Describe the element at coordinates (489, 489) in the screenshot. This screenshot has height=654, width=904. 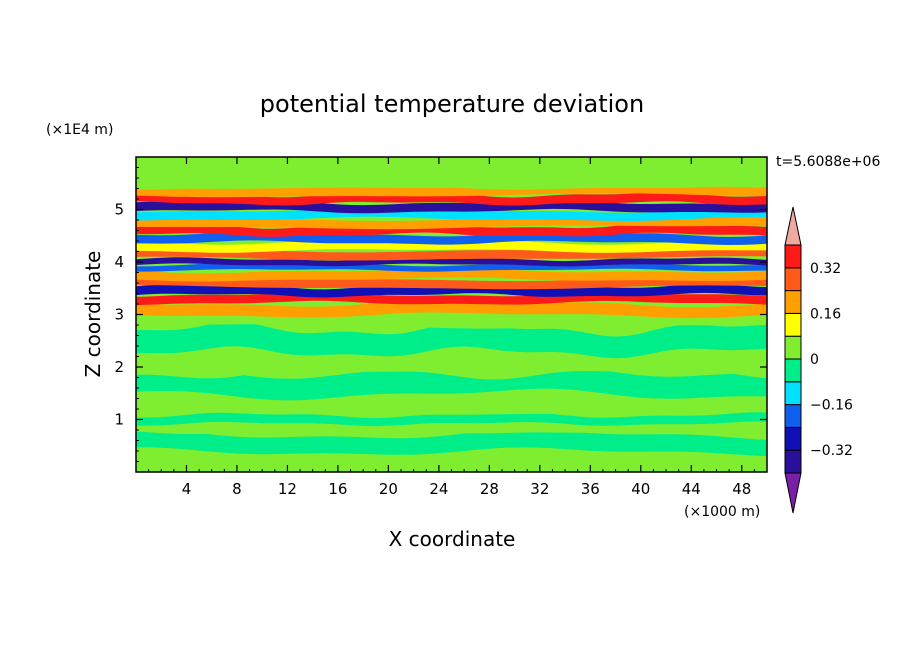
I see `x-tick-label: 28` at that location.